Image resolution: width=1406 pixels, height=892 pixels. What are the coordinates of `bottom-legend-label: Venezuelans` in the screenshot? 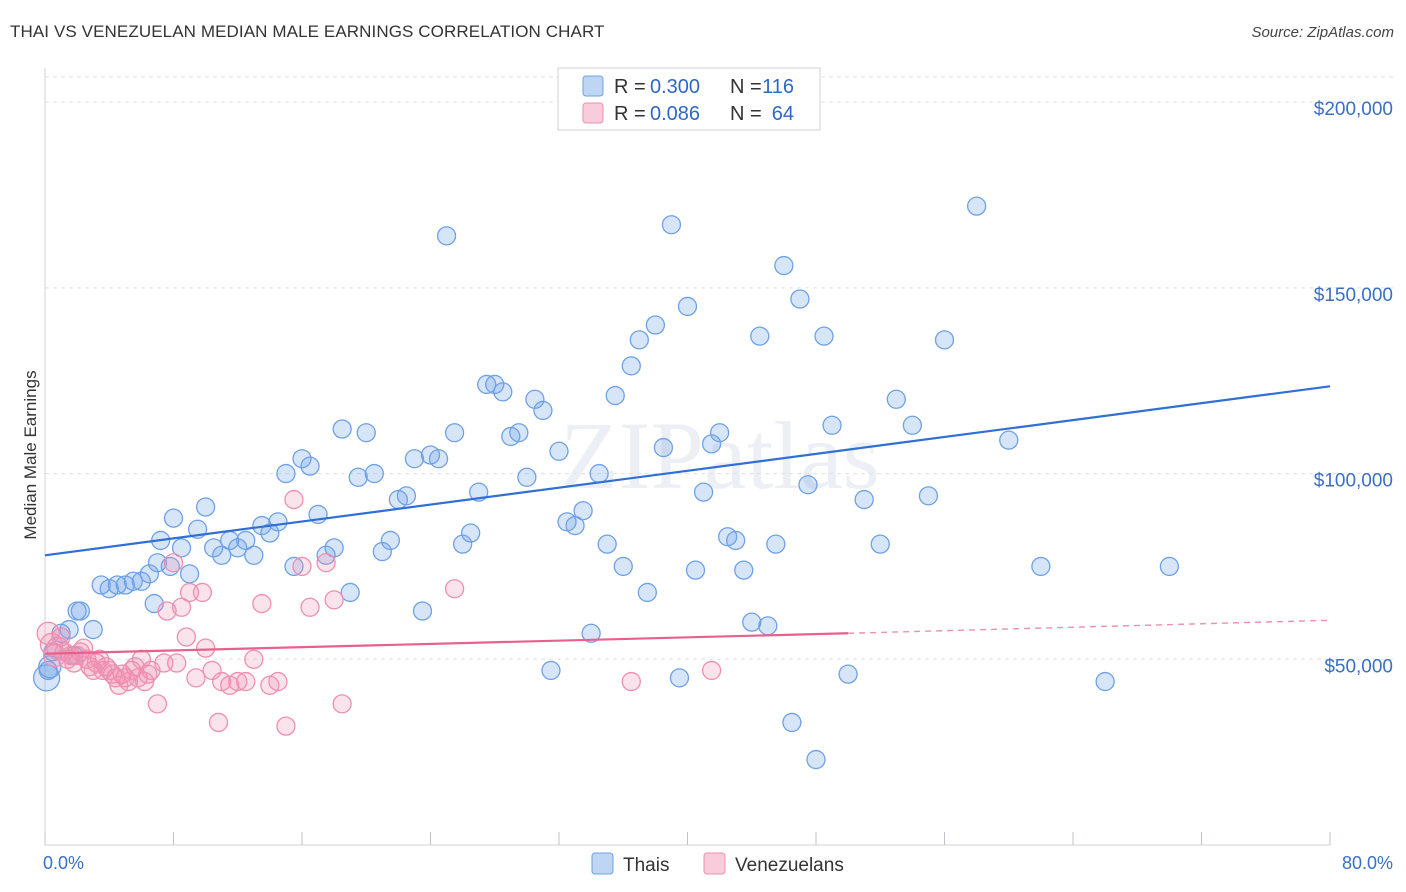 It's located at (789, 865).